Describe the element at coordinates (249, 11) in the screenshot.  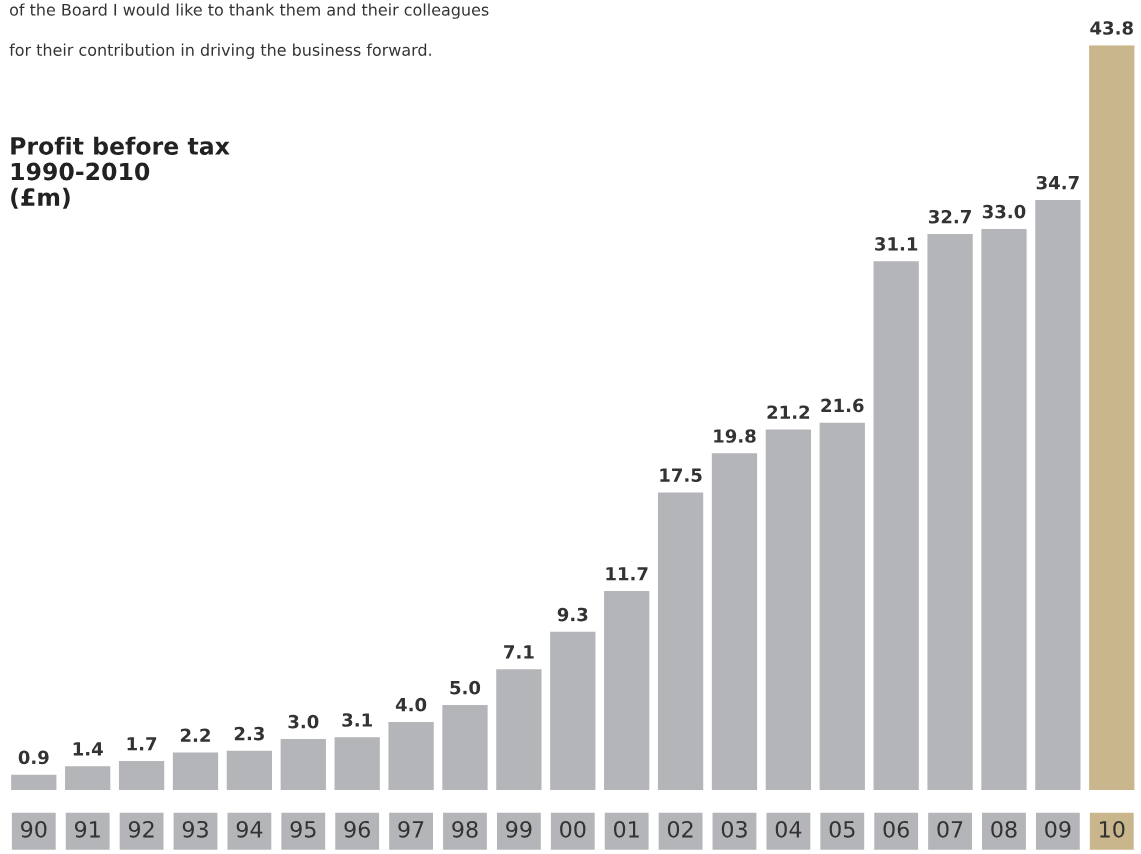
I see `text: of the Board I would like to thank them and their colleagues` at that location.